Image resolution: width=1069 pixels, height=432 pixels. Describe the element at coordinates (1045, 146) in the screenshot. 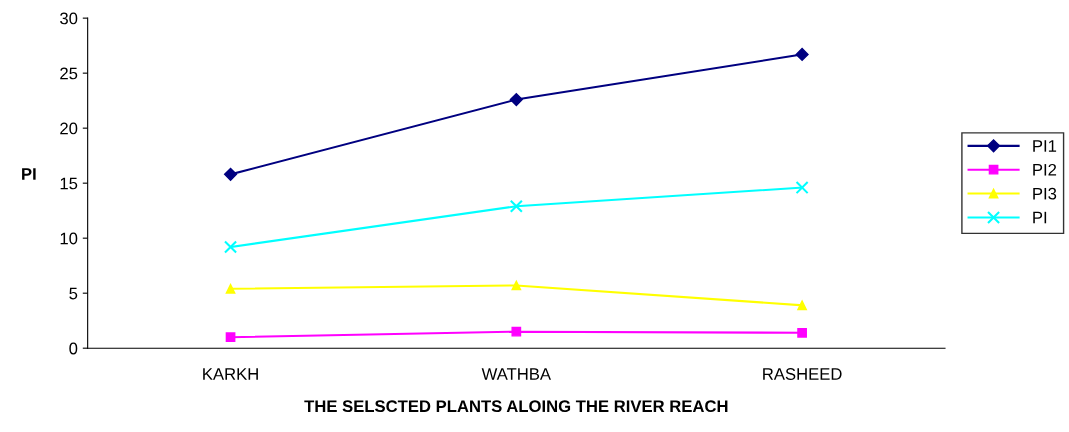

I see `legend-label: PI1` at that location.